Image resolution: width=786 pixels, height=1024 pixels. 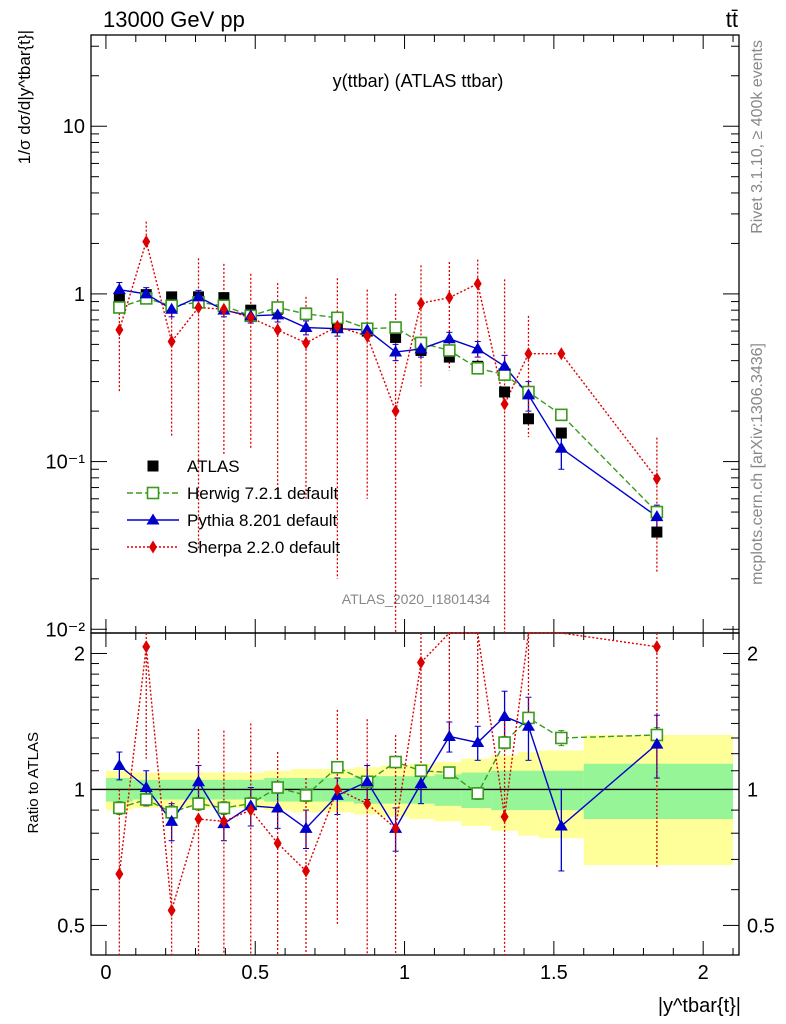 What do you see at coordinates (153, 493) in the screenshot?
I see `legend-marker-herwig` at bounding box center [153, 493].